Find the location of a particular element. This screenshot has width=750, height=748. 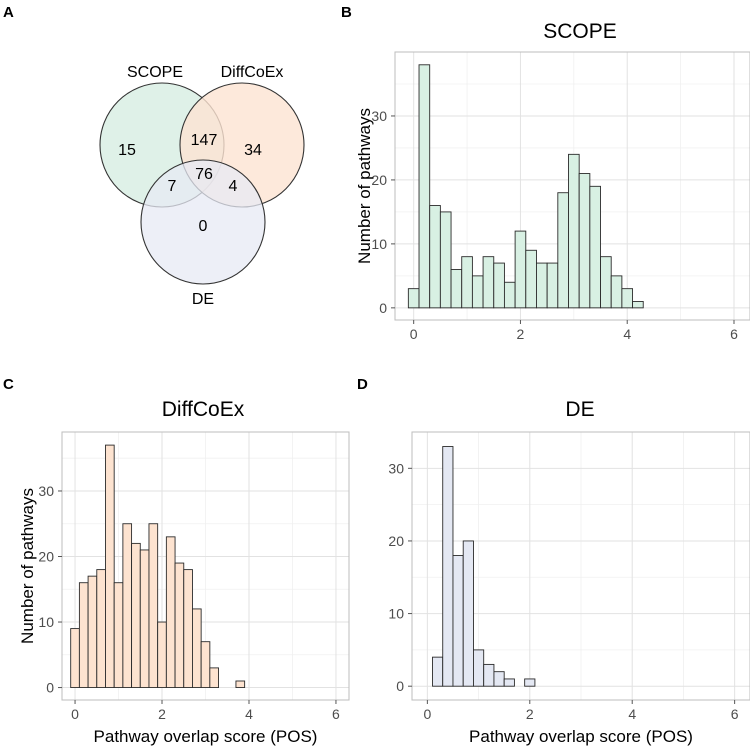

venn-circle-de is located at coordinates (203, 222).